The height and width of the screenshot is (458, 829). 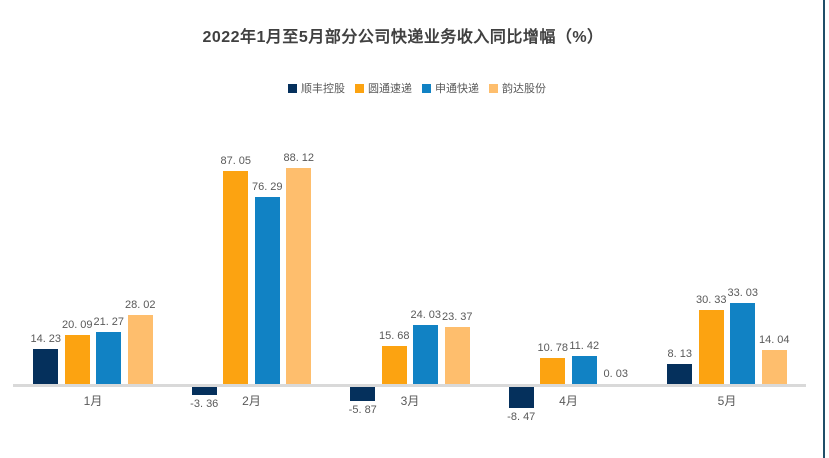 What do you see at coordinates (93, 401) in the screenshot?
I see `x-axis-label: 1月` at bounding box center [93, 401].